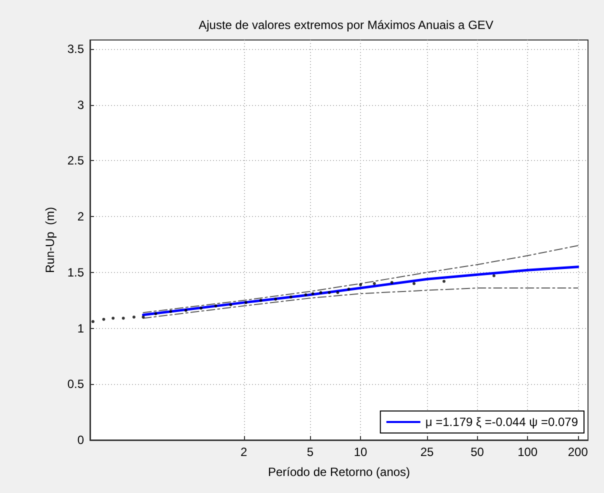  What do you see at coordinates (50, 240) in the screenshot?
I see `y-axis-title: Run-Up (m)` at bounding box center [50, 240].